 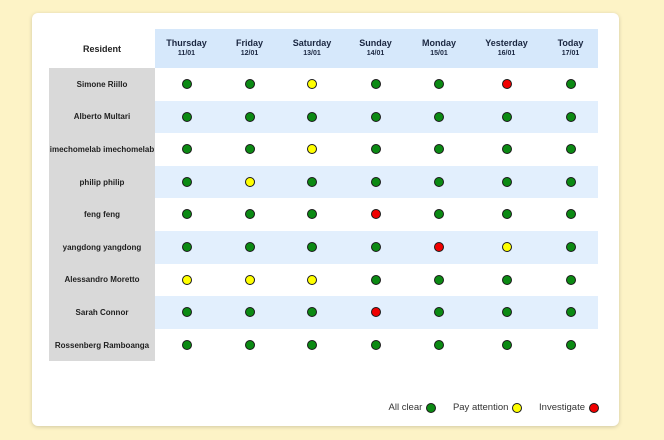 I want to click on day-date: 17/01, so click(x=570, y=53).